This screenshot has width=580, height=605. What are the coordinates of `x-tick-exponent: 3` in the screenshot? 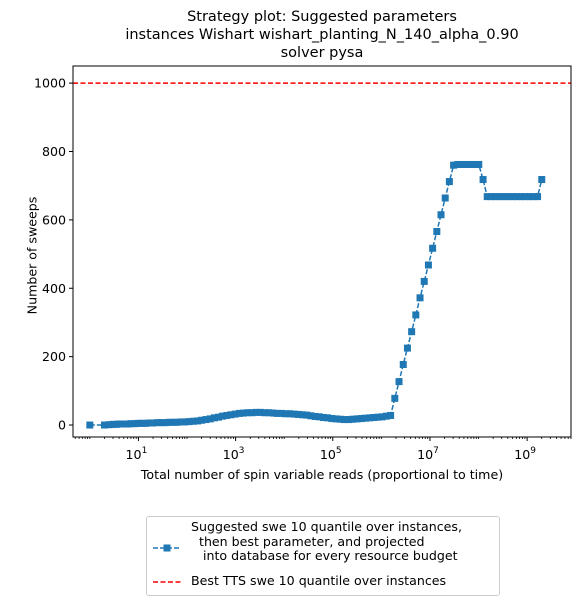 It's located at (242, 451).